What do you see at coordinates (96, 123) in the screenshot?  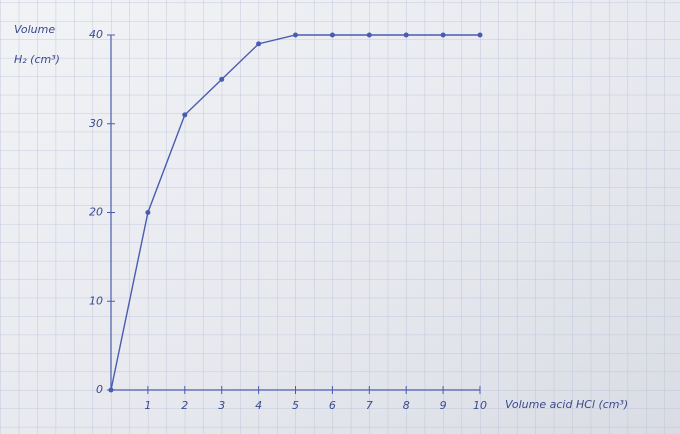 I see `y-tick-label: 30` at bounding box center [96, 123].